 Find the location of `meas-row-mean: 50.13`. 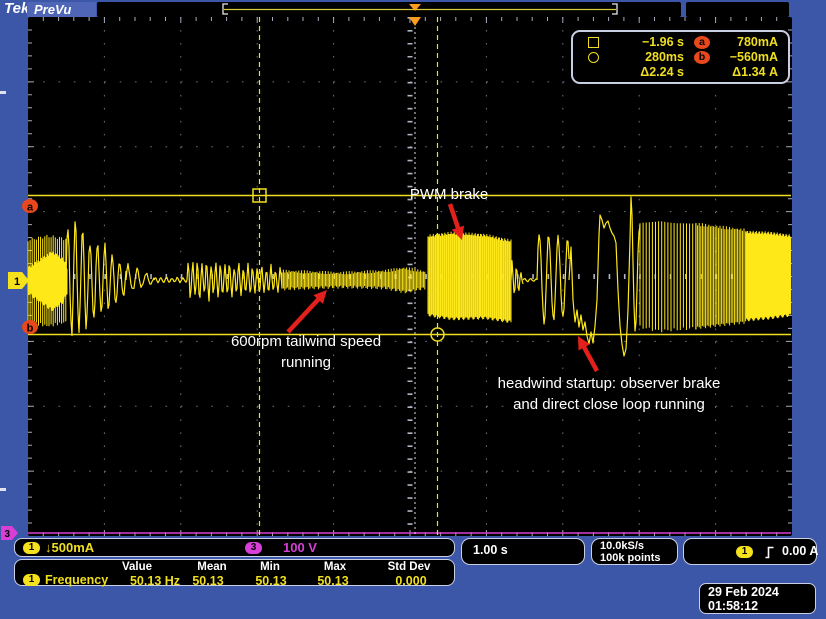

meas-row-mean: 50.13 is located at coordinates (208, 581).